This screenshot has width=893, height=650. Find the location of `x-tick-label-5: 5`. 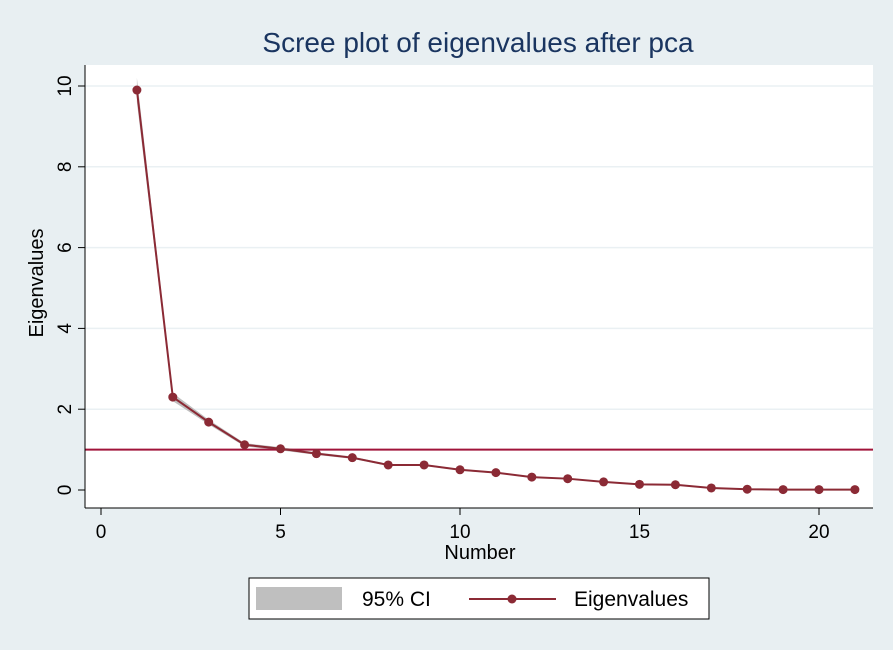

x-tick-label-5: 5 is located at coordinates (280, 532).